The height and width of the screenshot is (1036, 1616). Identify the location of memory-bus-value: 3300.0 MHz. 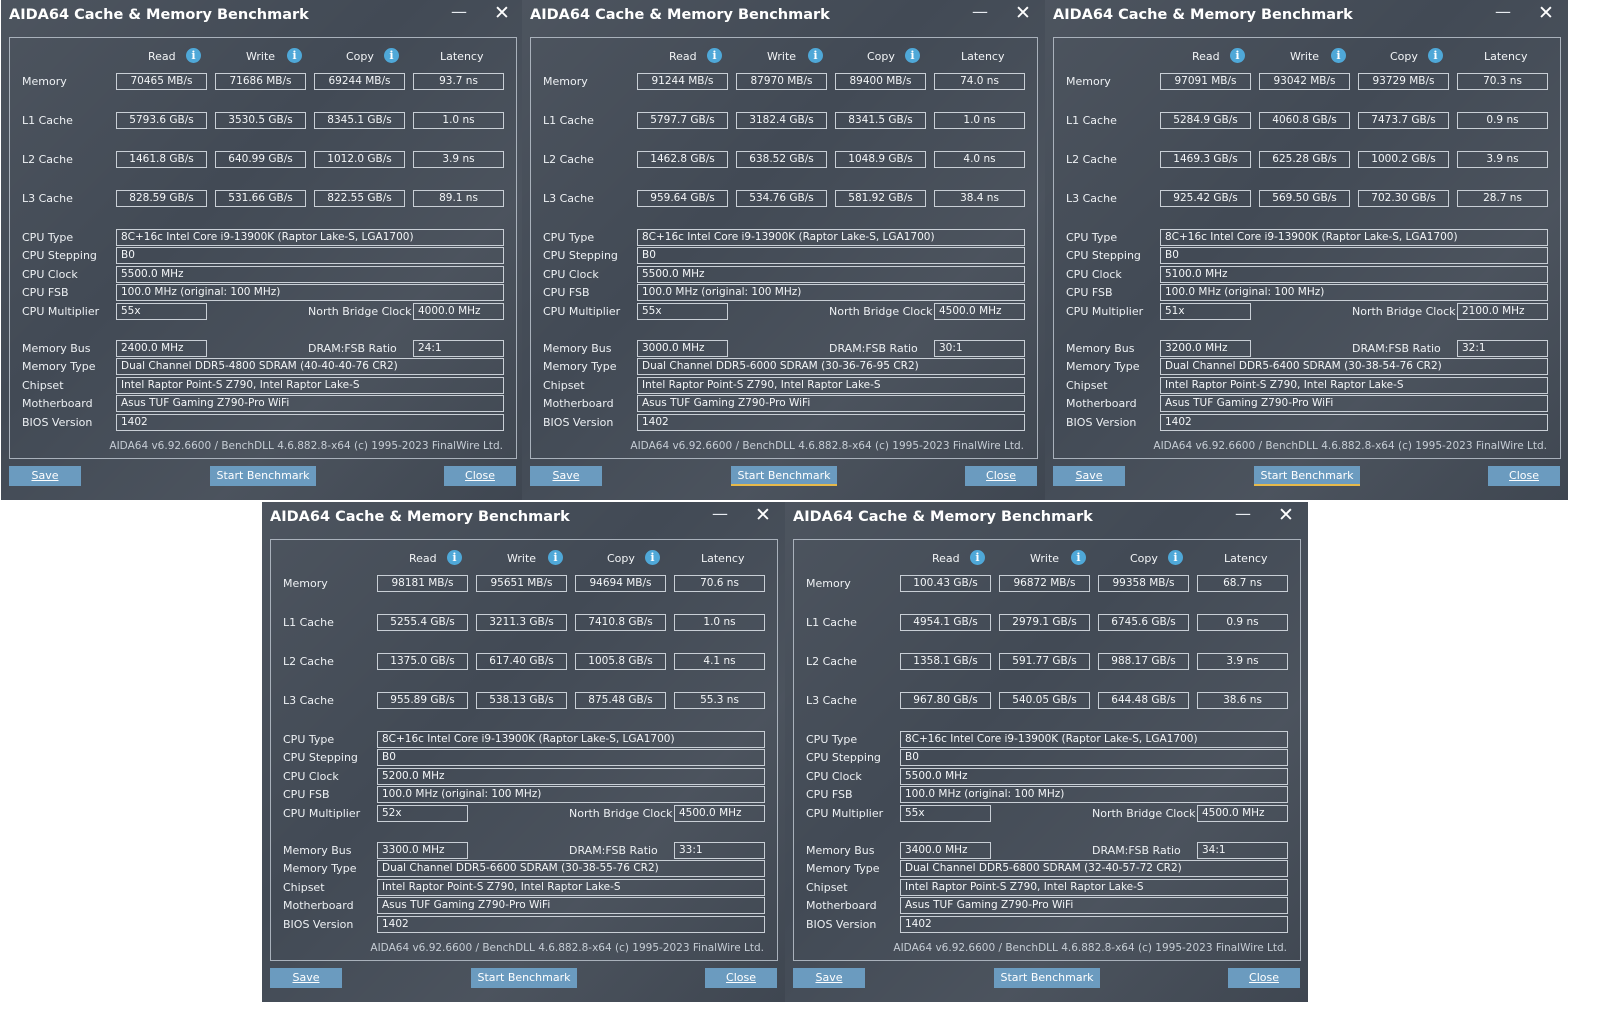
(422, 850).